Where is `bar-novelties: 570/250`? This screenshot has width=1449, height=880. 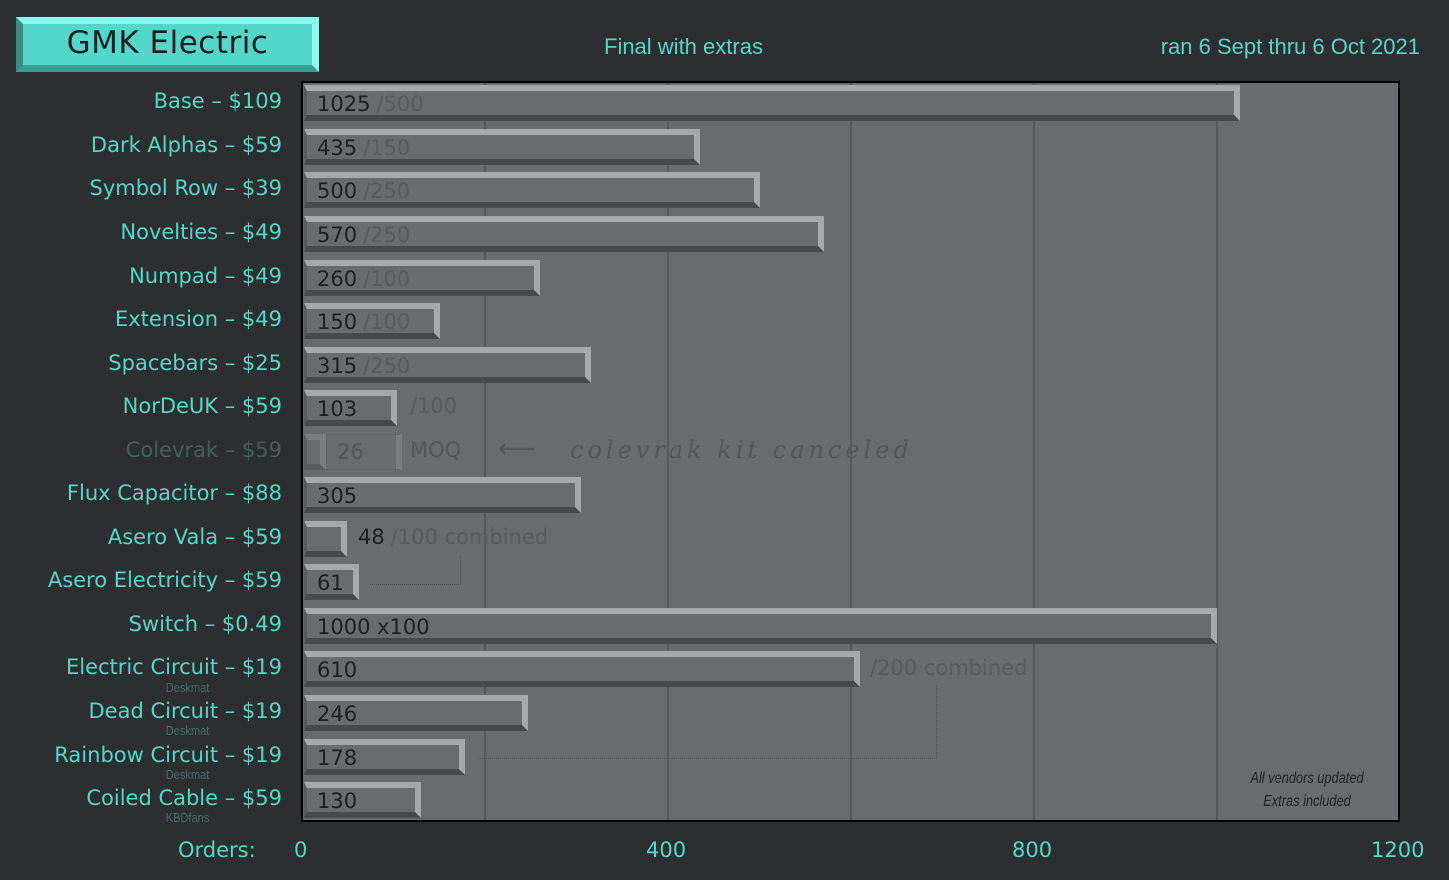
bar-novelties: 570/250 is located at coordinates (564, 234).